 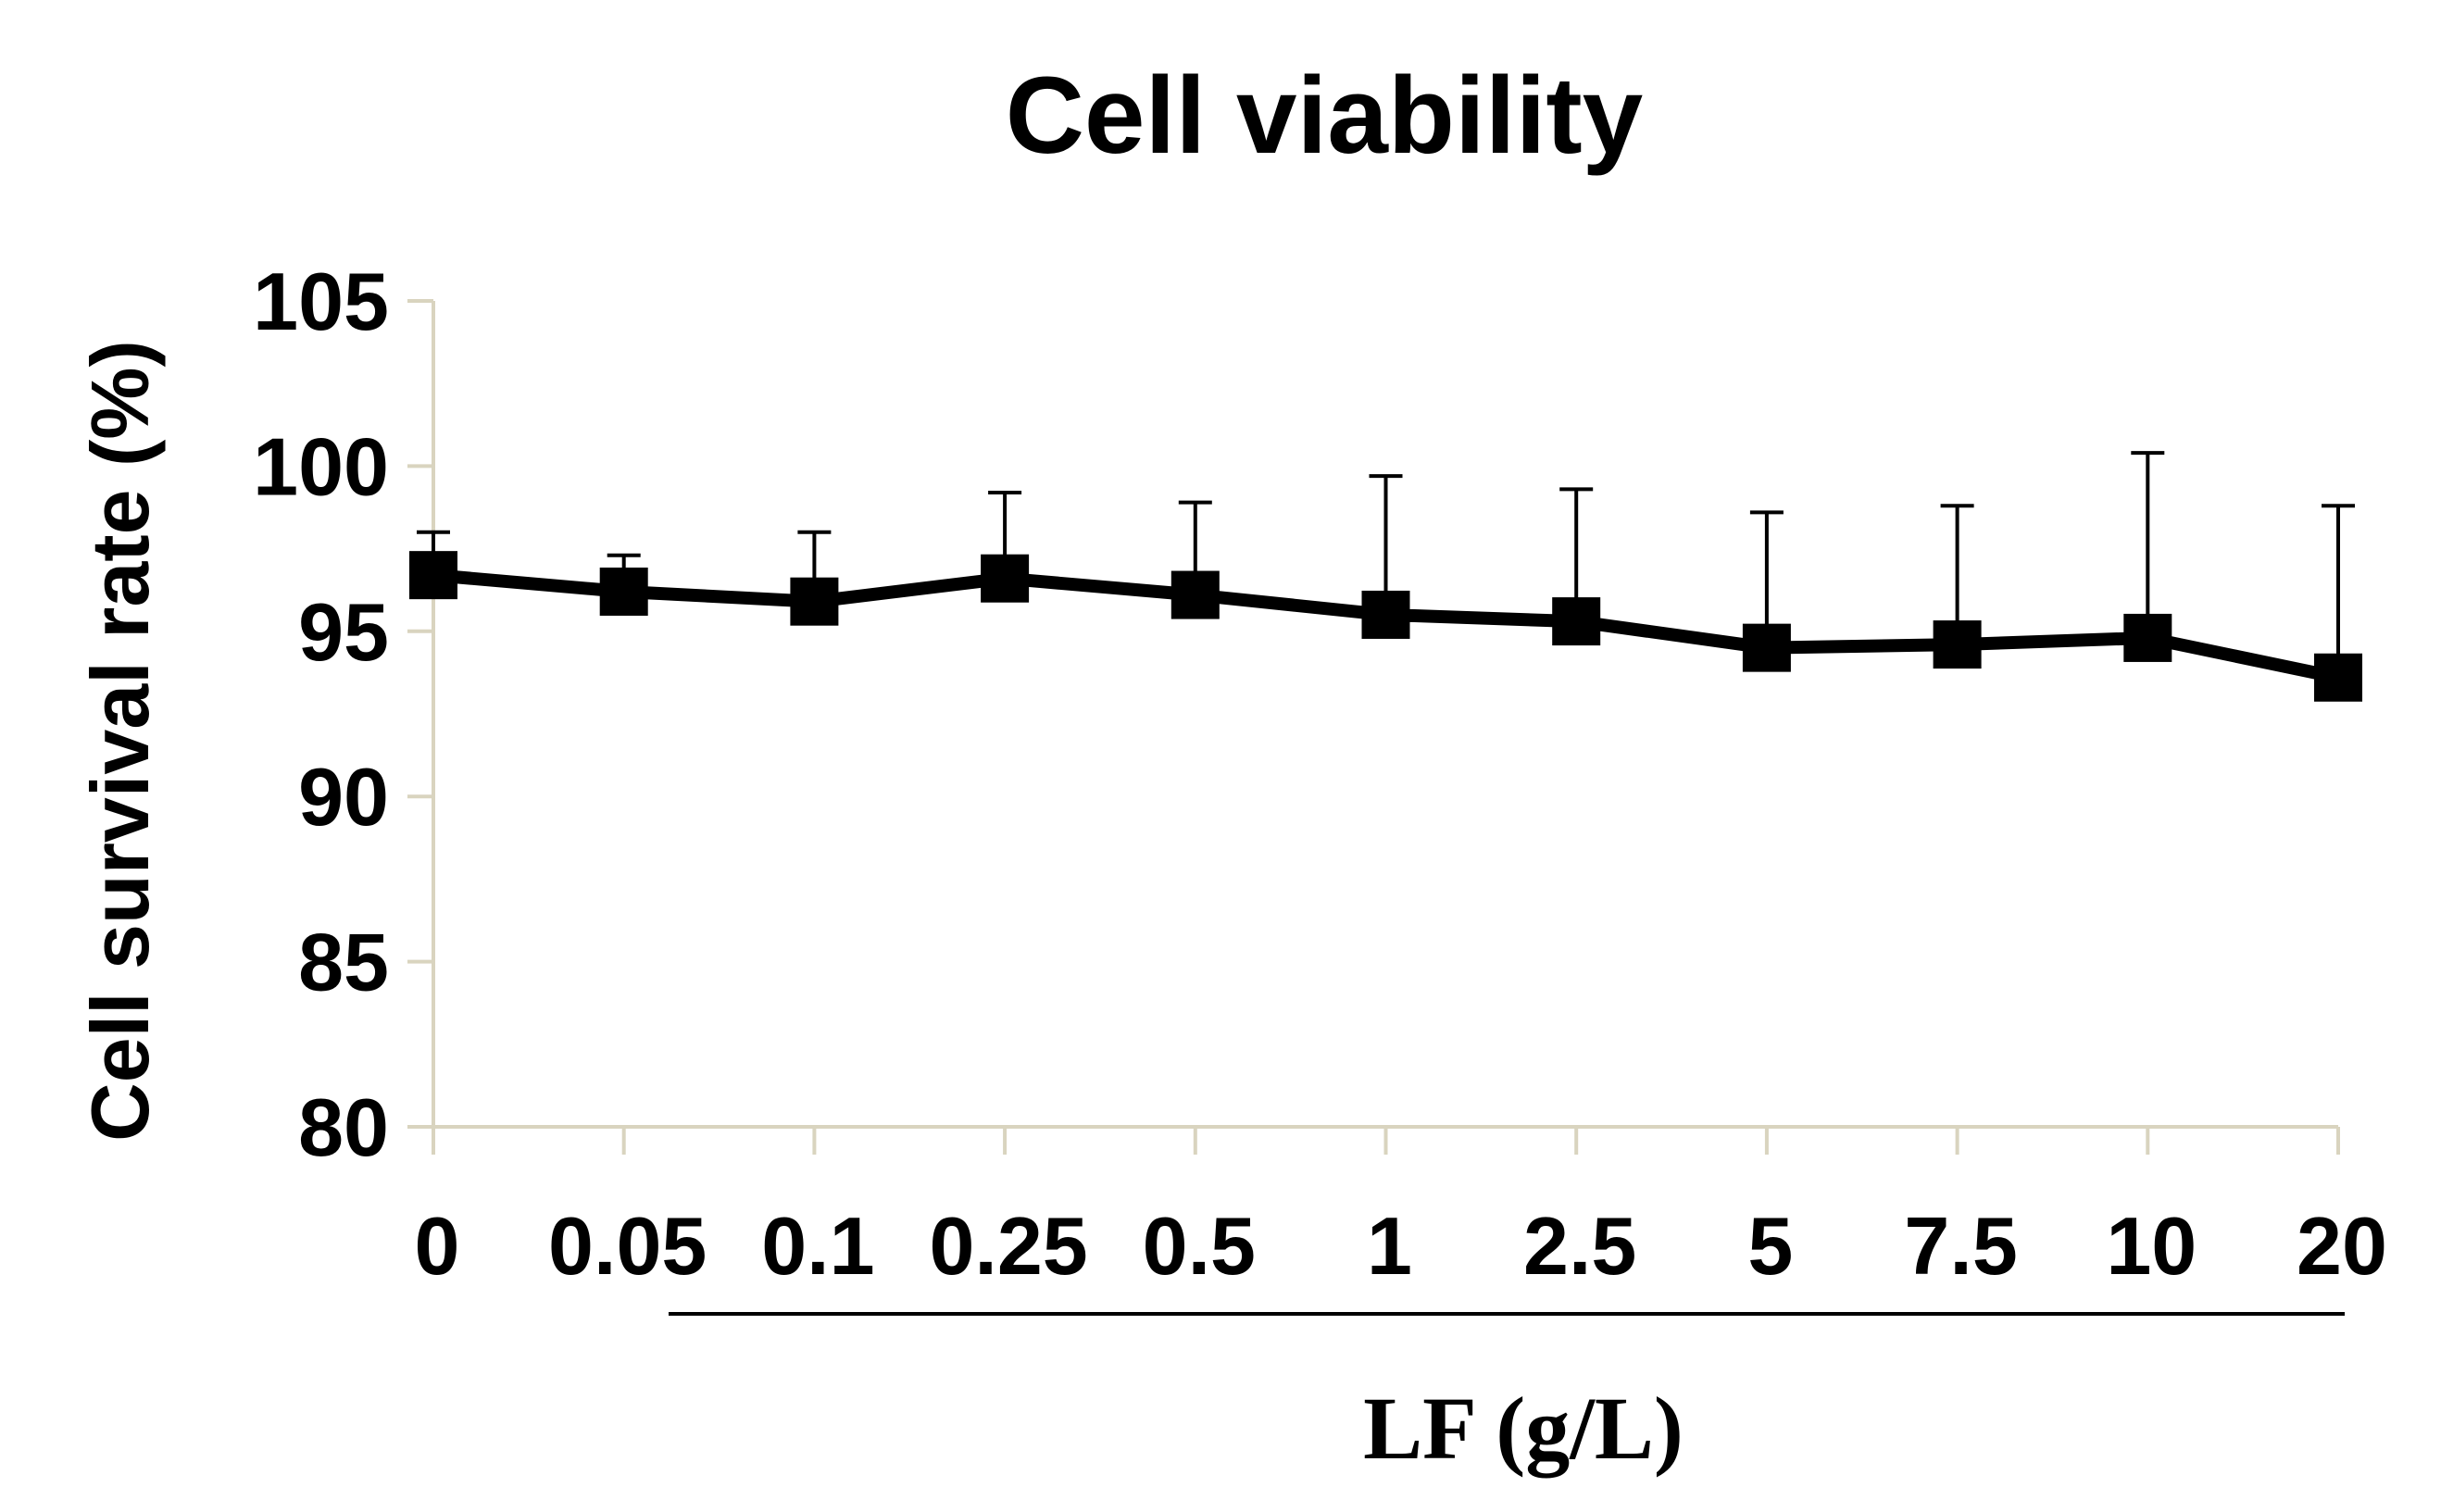 What do you see at coordinates (1325, 116) in the screenshot?
I see `chart-title: Cell viability` at bounding box center [1325, 116].